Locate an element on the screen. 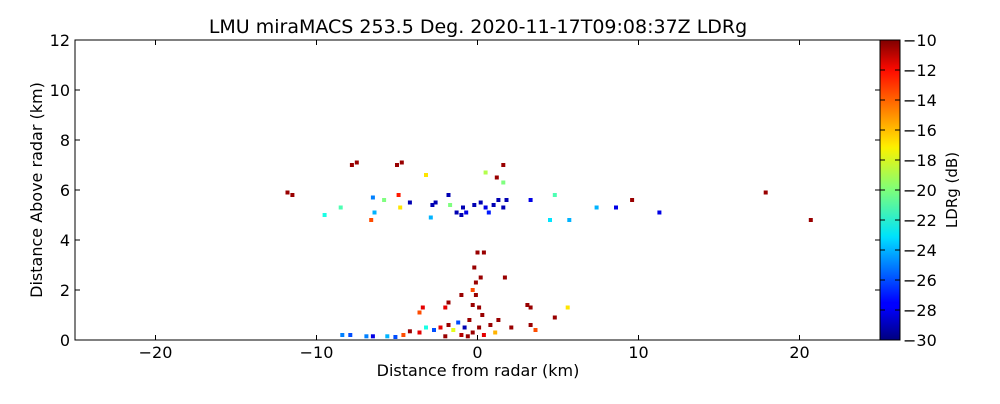 Image resolution: width=1000 pixels, height=404 pixels. x-tick-label: 20 is located at coordinates (799, 352).